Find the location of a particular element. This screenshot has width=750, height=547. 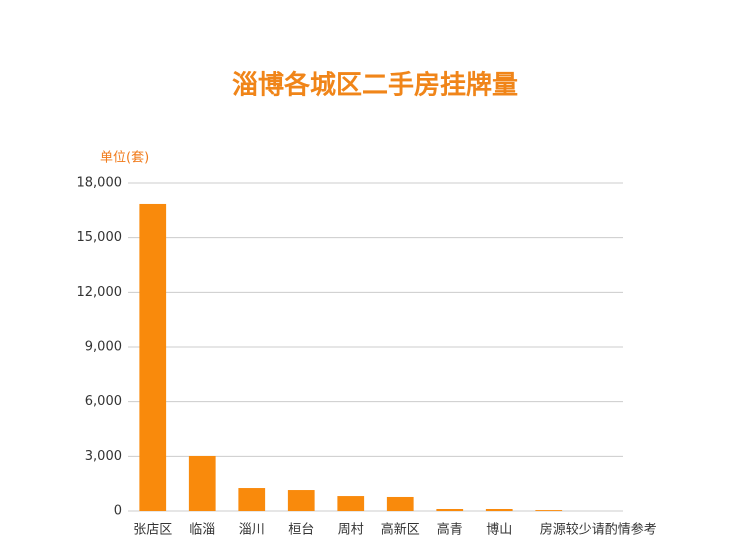

y-tick-label: 0 is located at coordinates (118, 511).